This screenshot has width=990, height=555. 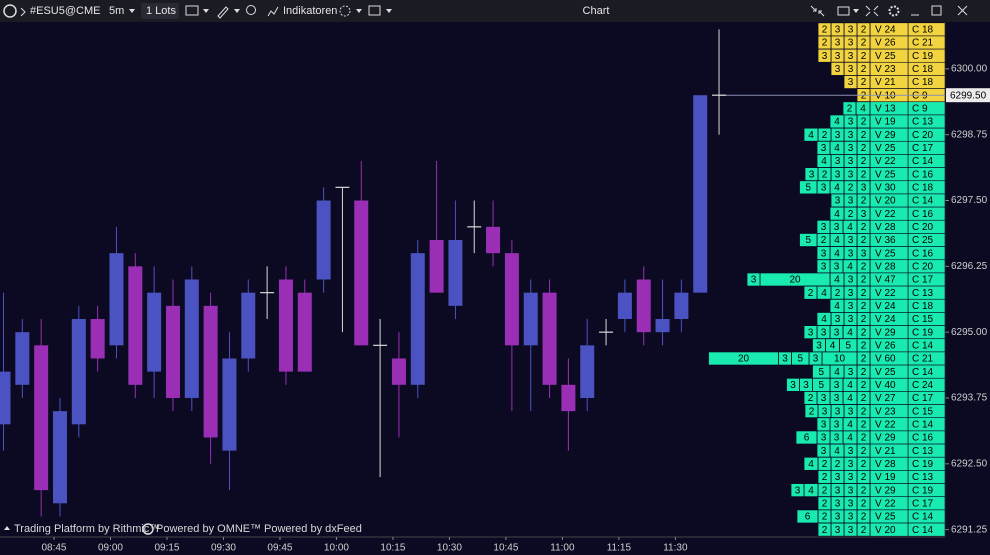 What do you see at coordinates (969, 332) in the screenshot?
I see `y-tick-label: 6295.00` at bounding box center [969, 332].